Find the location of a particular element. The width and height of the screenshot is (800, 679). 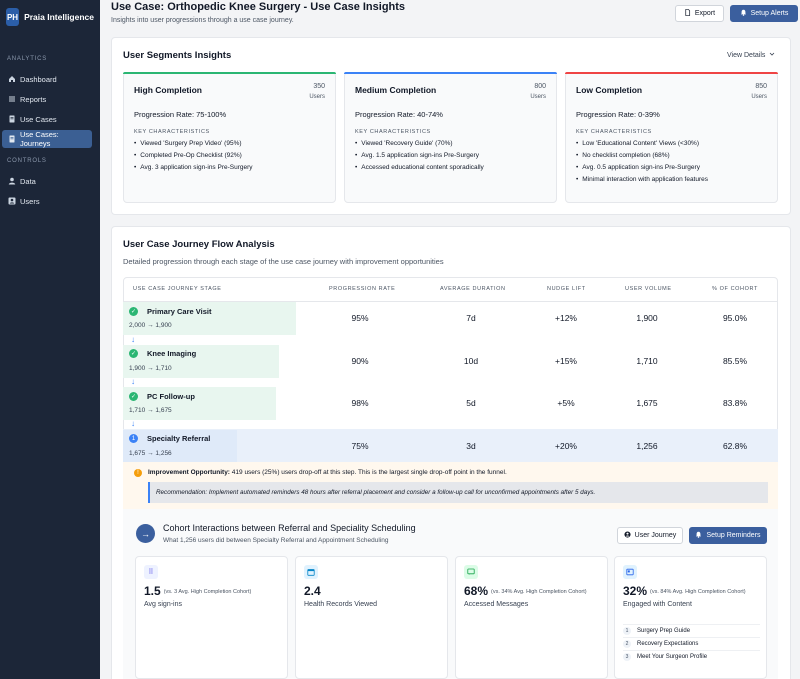

bell-icon is located at coordinates (743, 13).